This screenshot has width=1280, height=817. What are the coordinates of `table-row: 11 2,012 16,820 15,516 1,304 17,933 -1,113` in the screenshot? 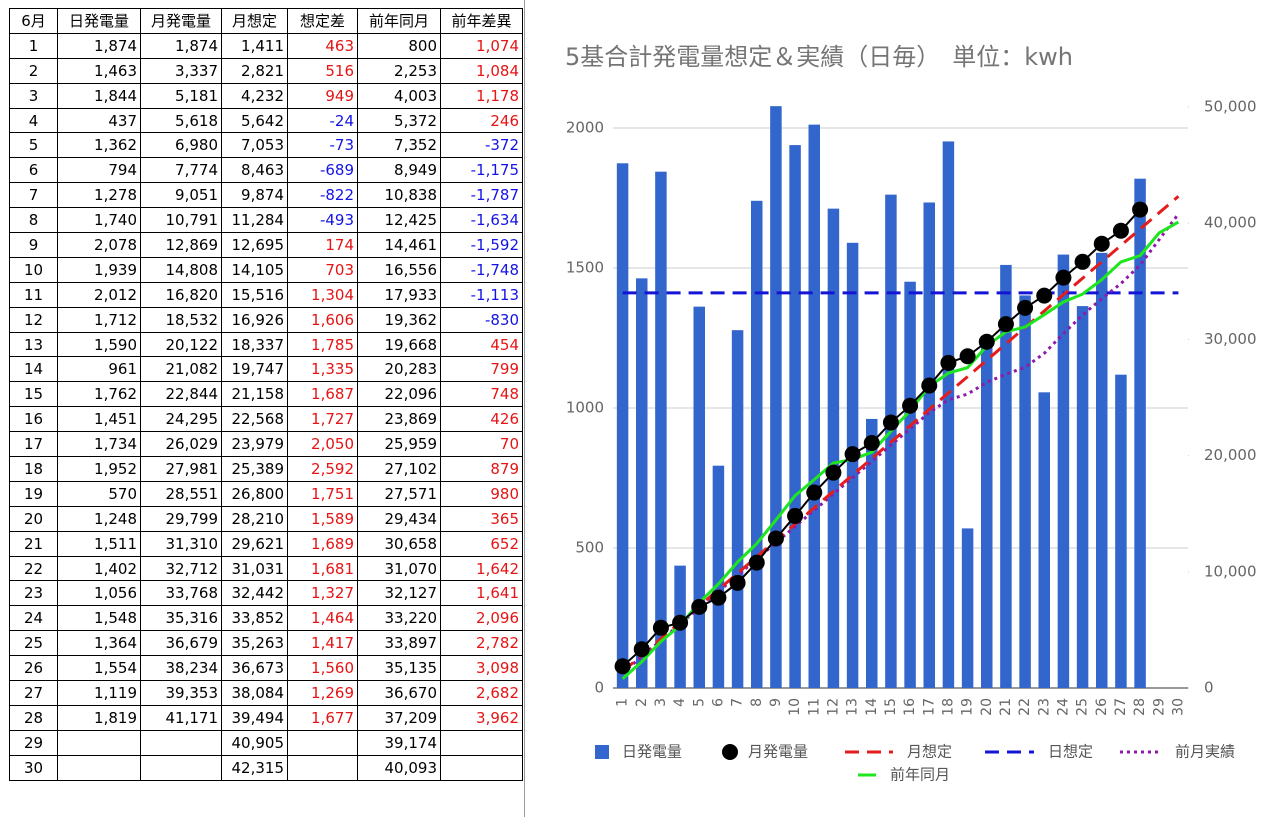 It's located at (266, 294).